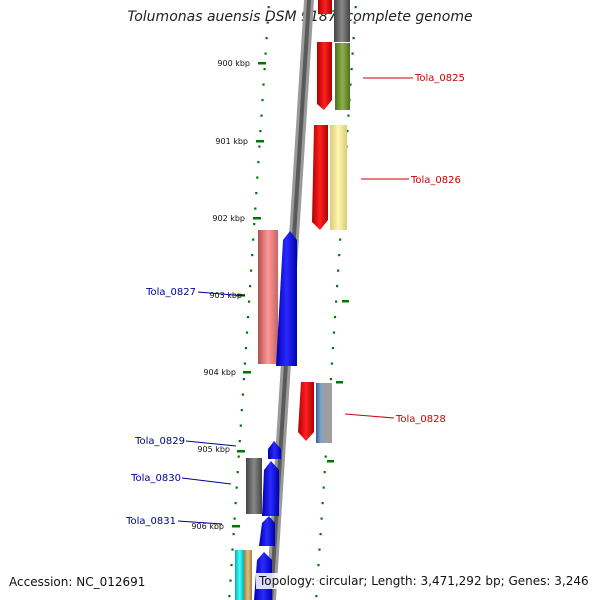 This screenshot has height=600, width=600. What do you see at coordinates (233, 63) in the screenshot?
I see `tick-label: 900 kbp` at bounding box center [233, 63].